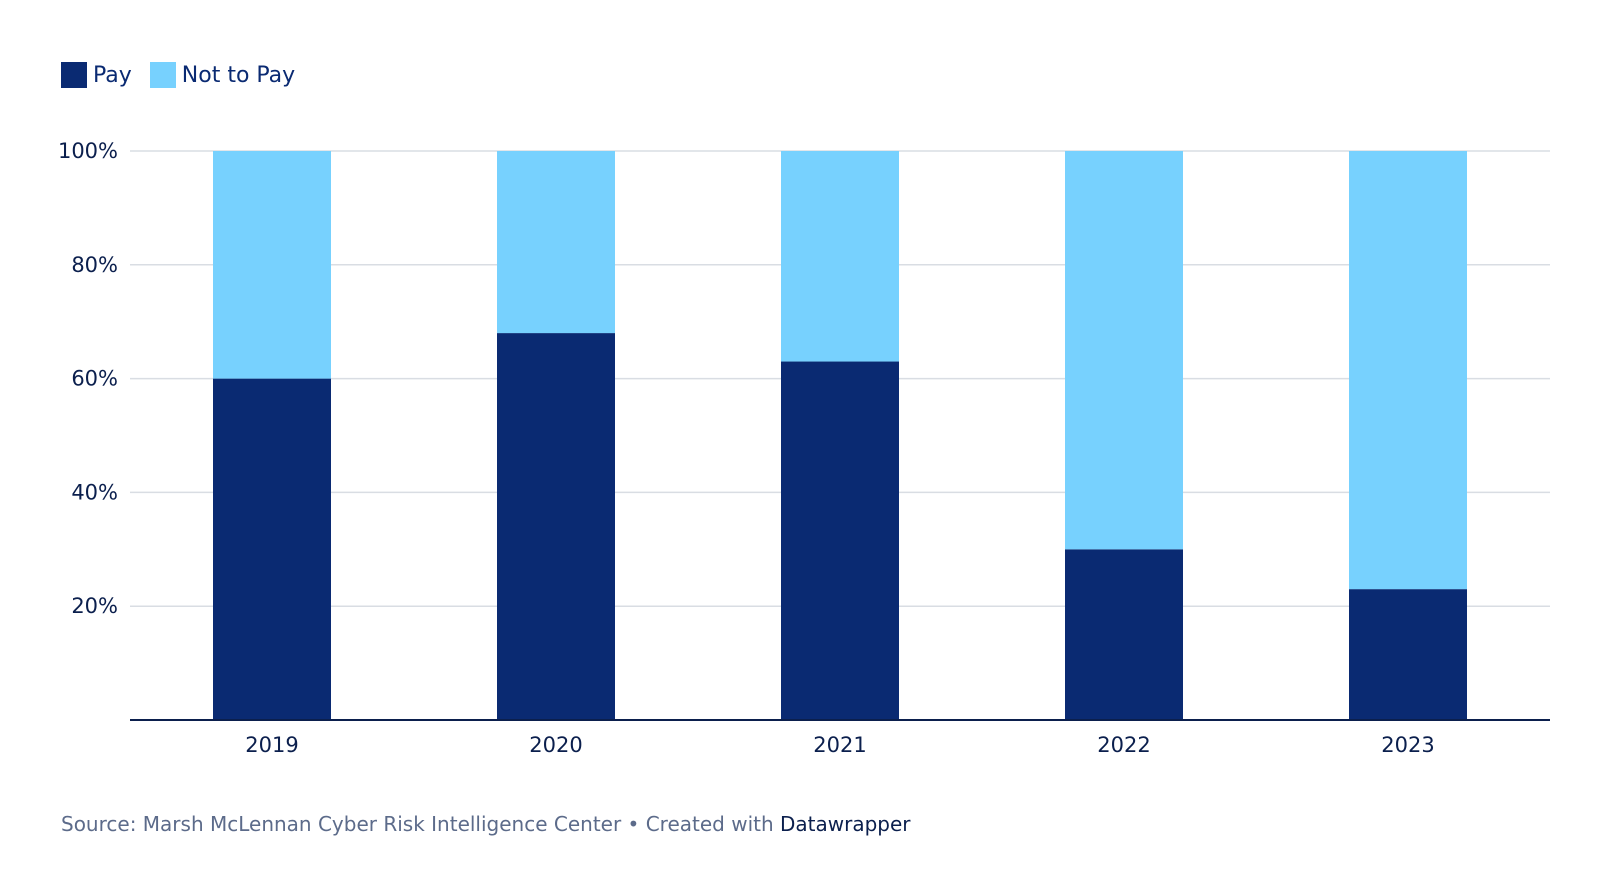 The image size is (1600, 885). Describe the element at coordinates (94, 606) in the screenshot. I see `y-tick-label: 20%` at that location.